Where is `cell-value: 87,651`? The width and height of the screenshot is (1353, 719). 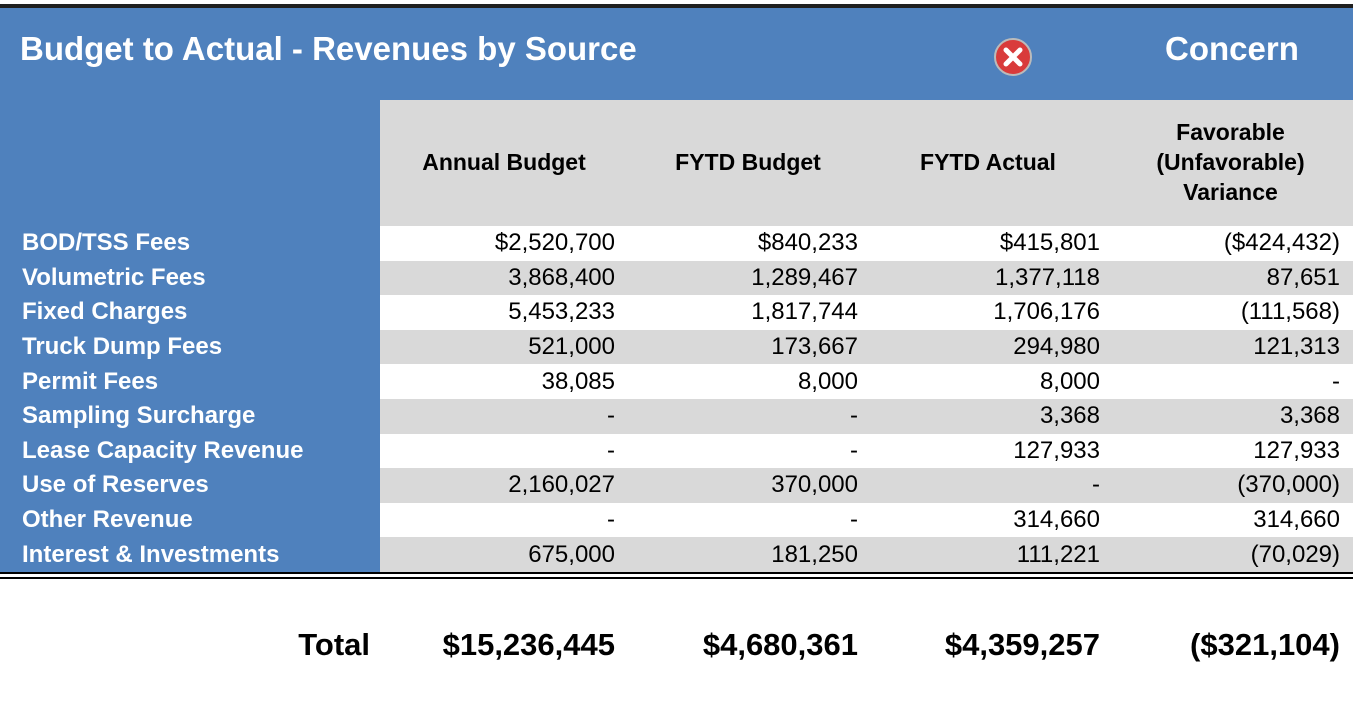 cell-value: 87,651 is located at coordinates (1303, 277).